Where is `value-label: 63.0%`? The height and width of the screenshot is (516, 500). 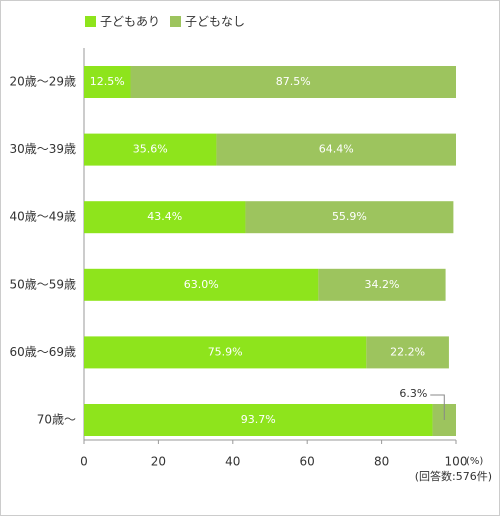 value-label: 63.0% is located at coordinates (201, 284).